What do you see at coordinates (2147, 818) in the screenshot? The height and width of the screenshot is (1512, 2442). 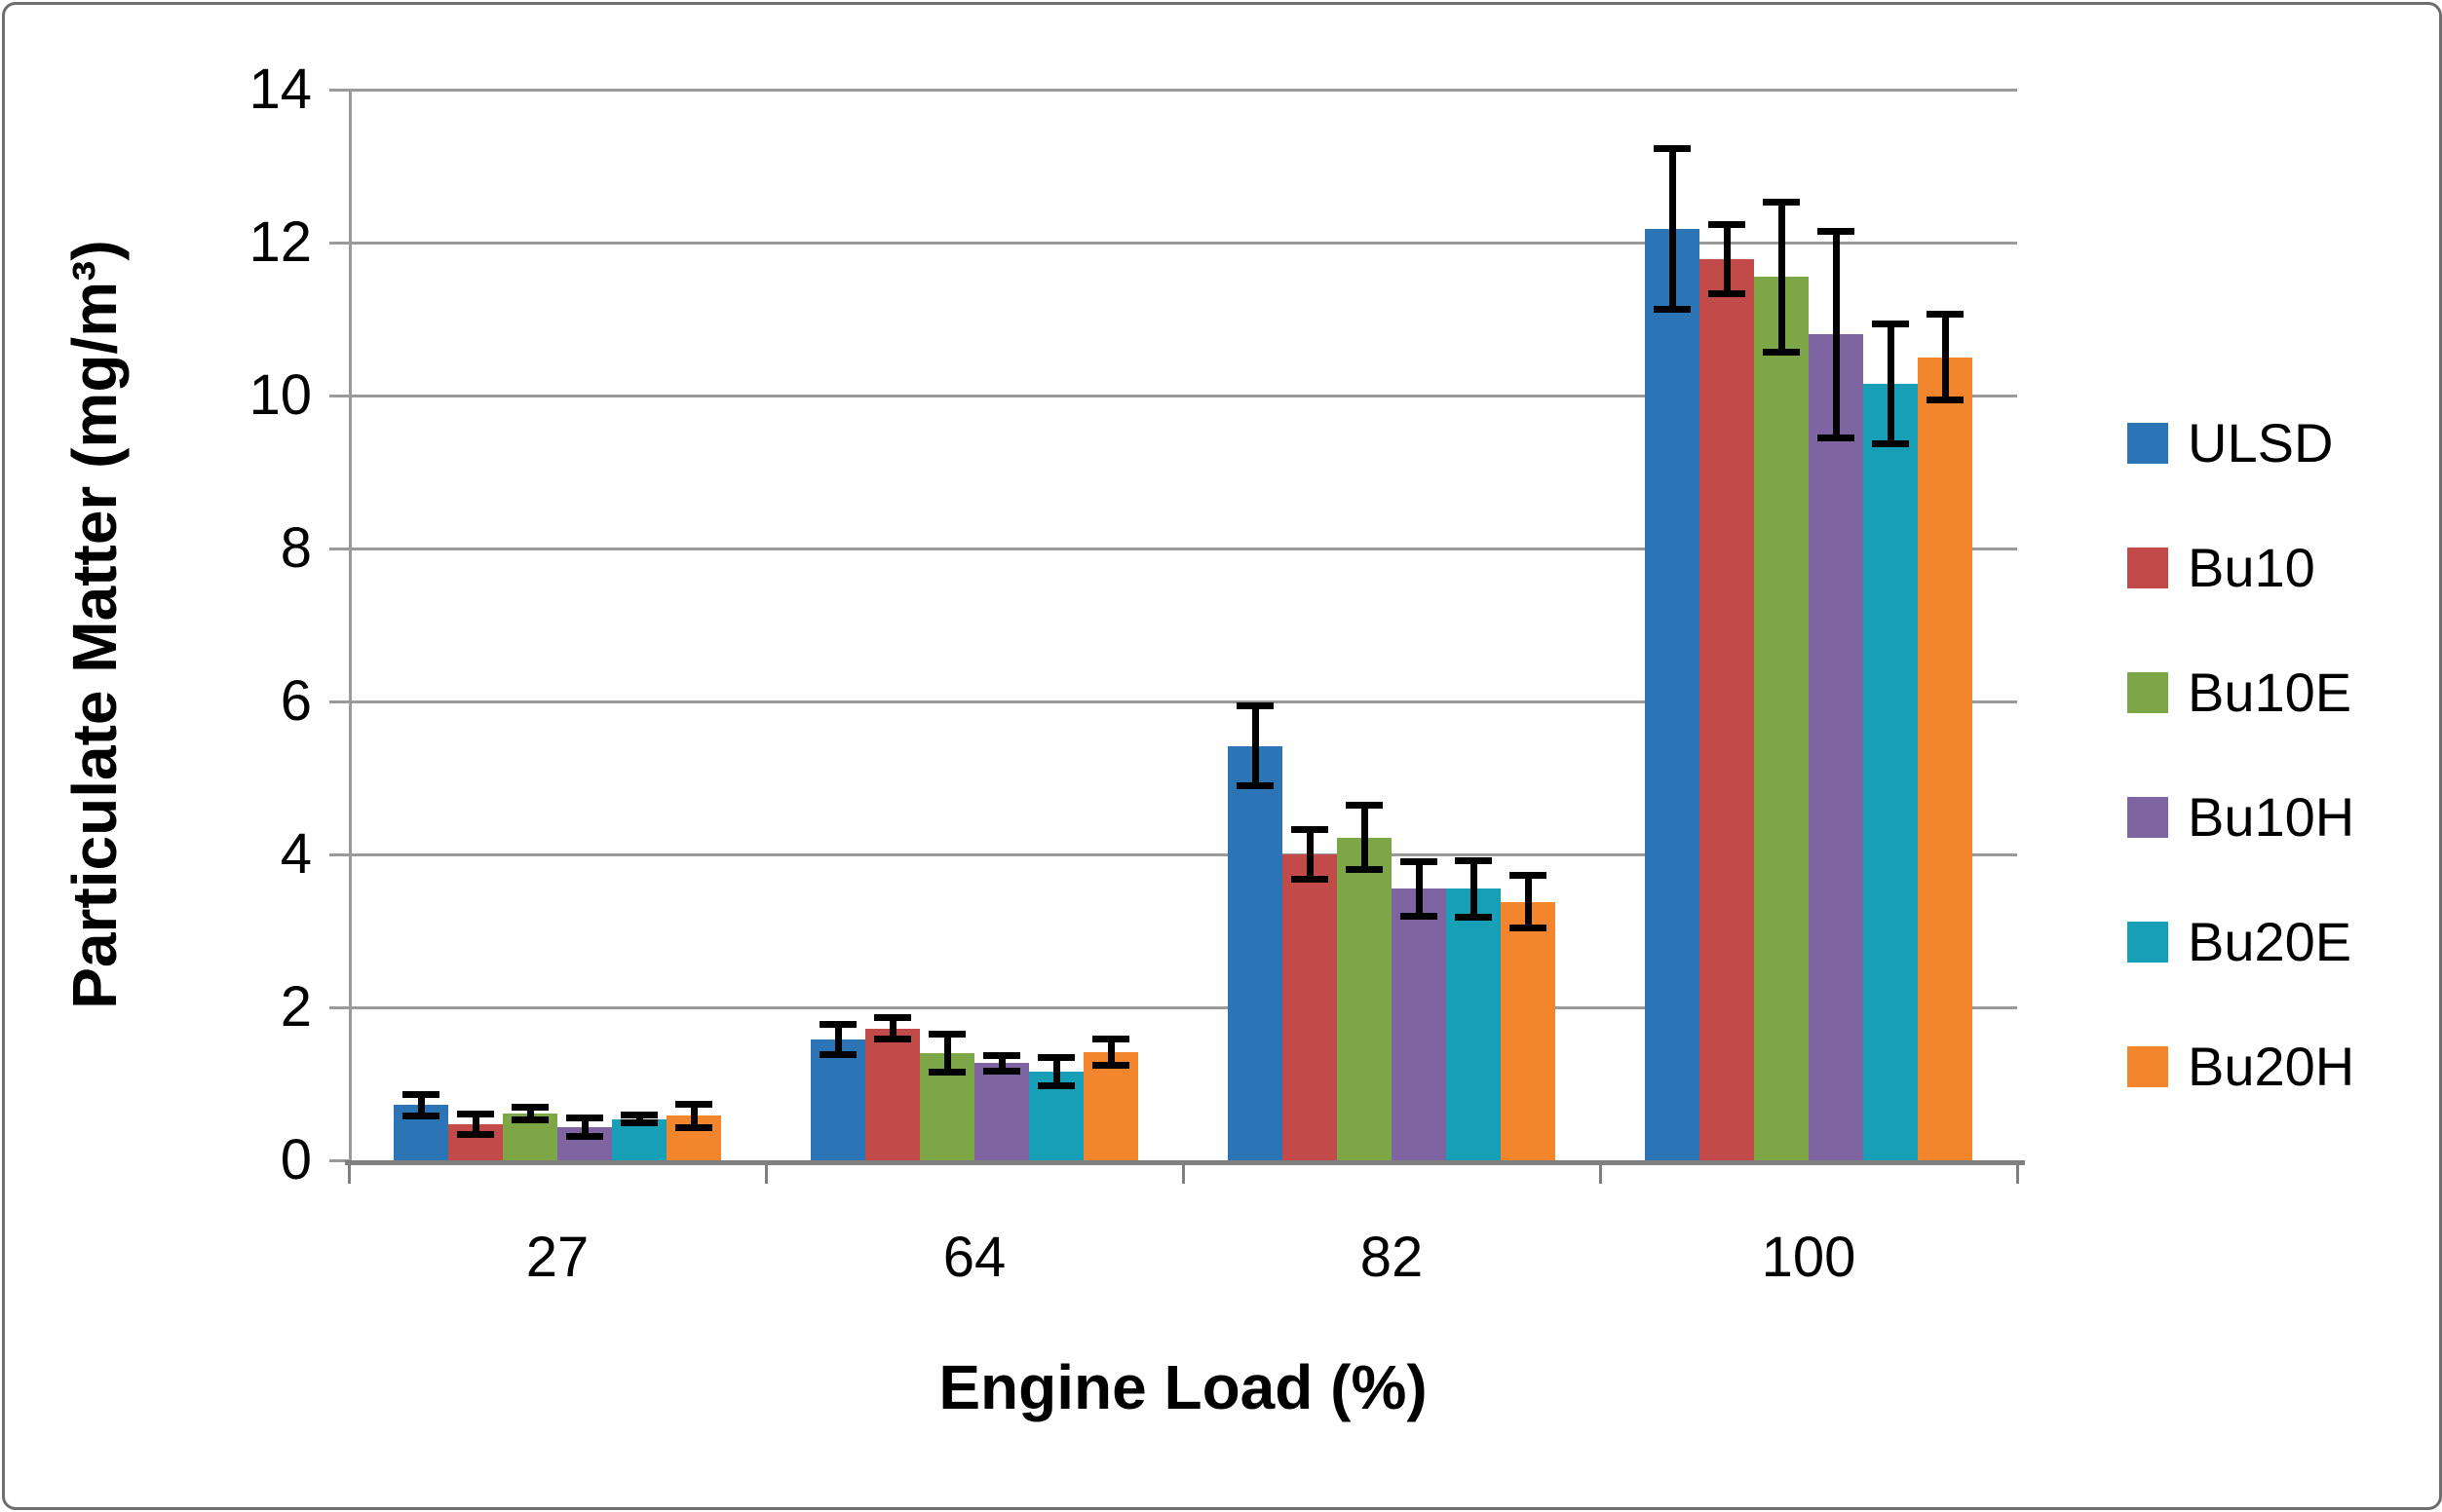 I see `legend-swatch-Bu10H` at bounding box center [2147, 818].